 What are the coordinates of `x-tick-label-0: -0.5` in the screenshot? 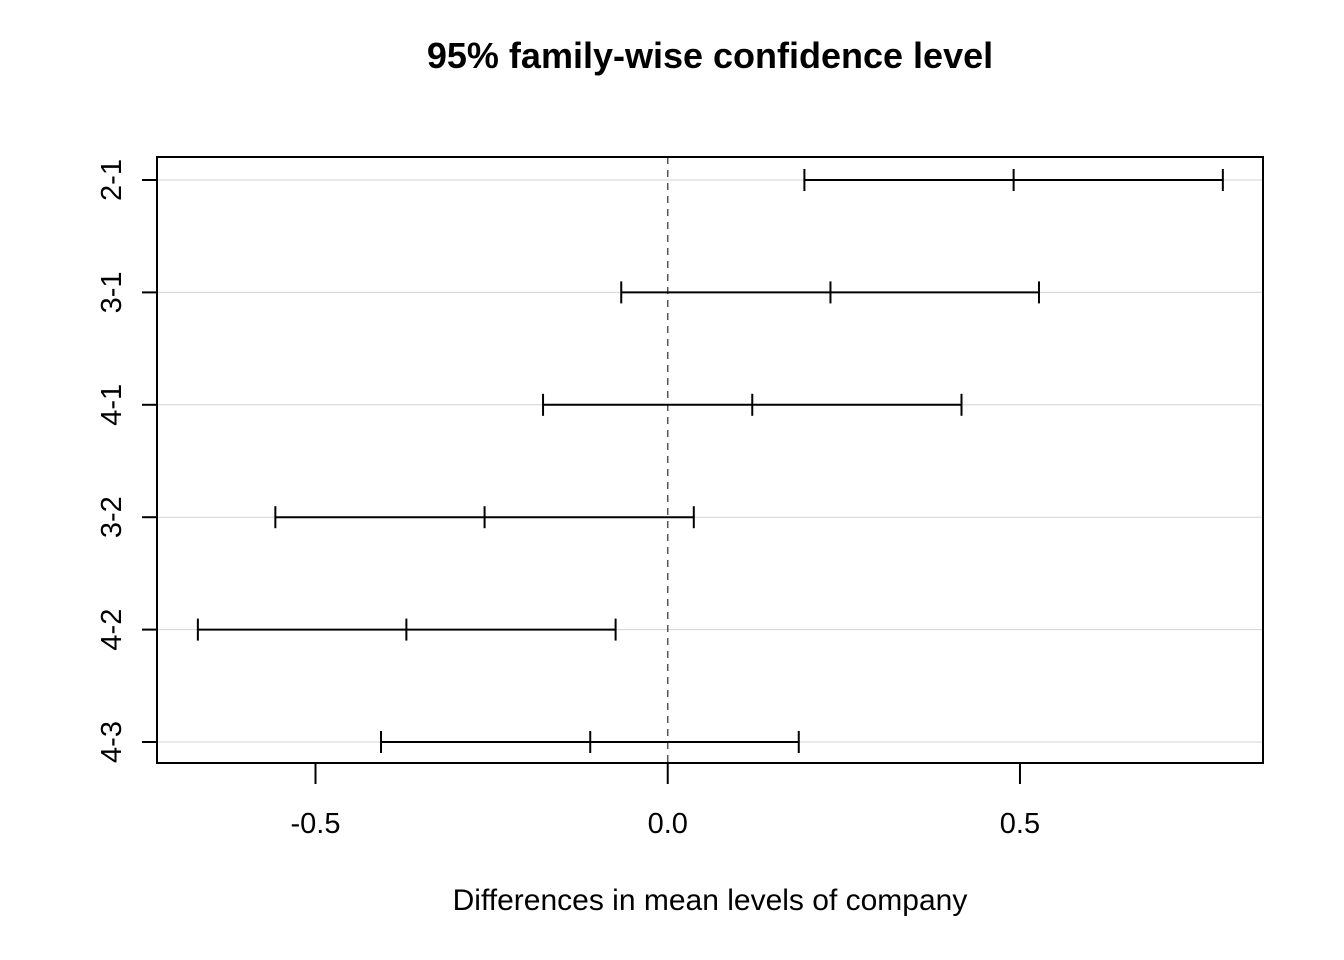 It's located at (316, 824).